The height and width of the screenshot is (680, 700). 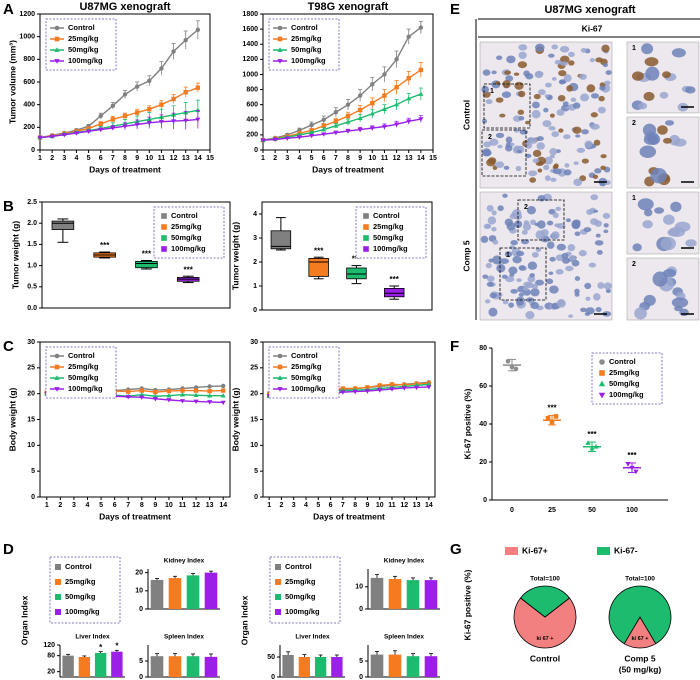 I want to click on y-tick-label: 200, so click(x=252, y=135).